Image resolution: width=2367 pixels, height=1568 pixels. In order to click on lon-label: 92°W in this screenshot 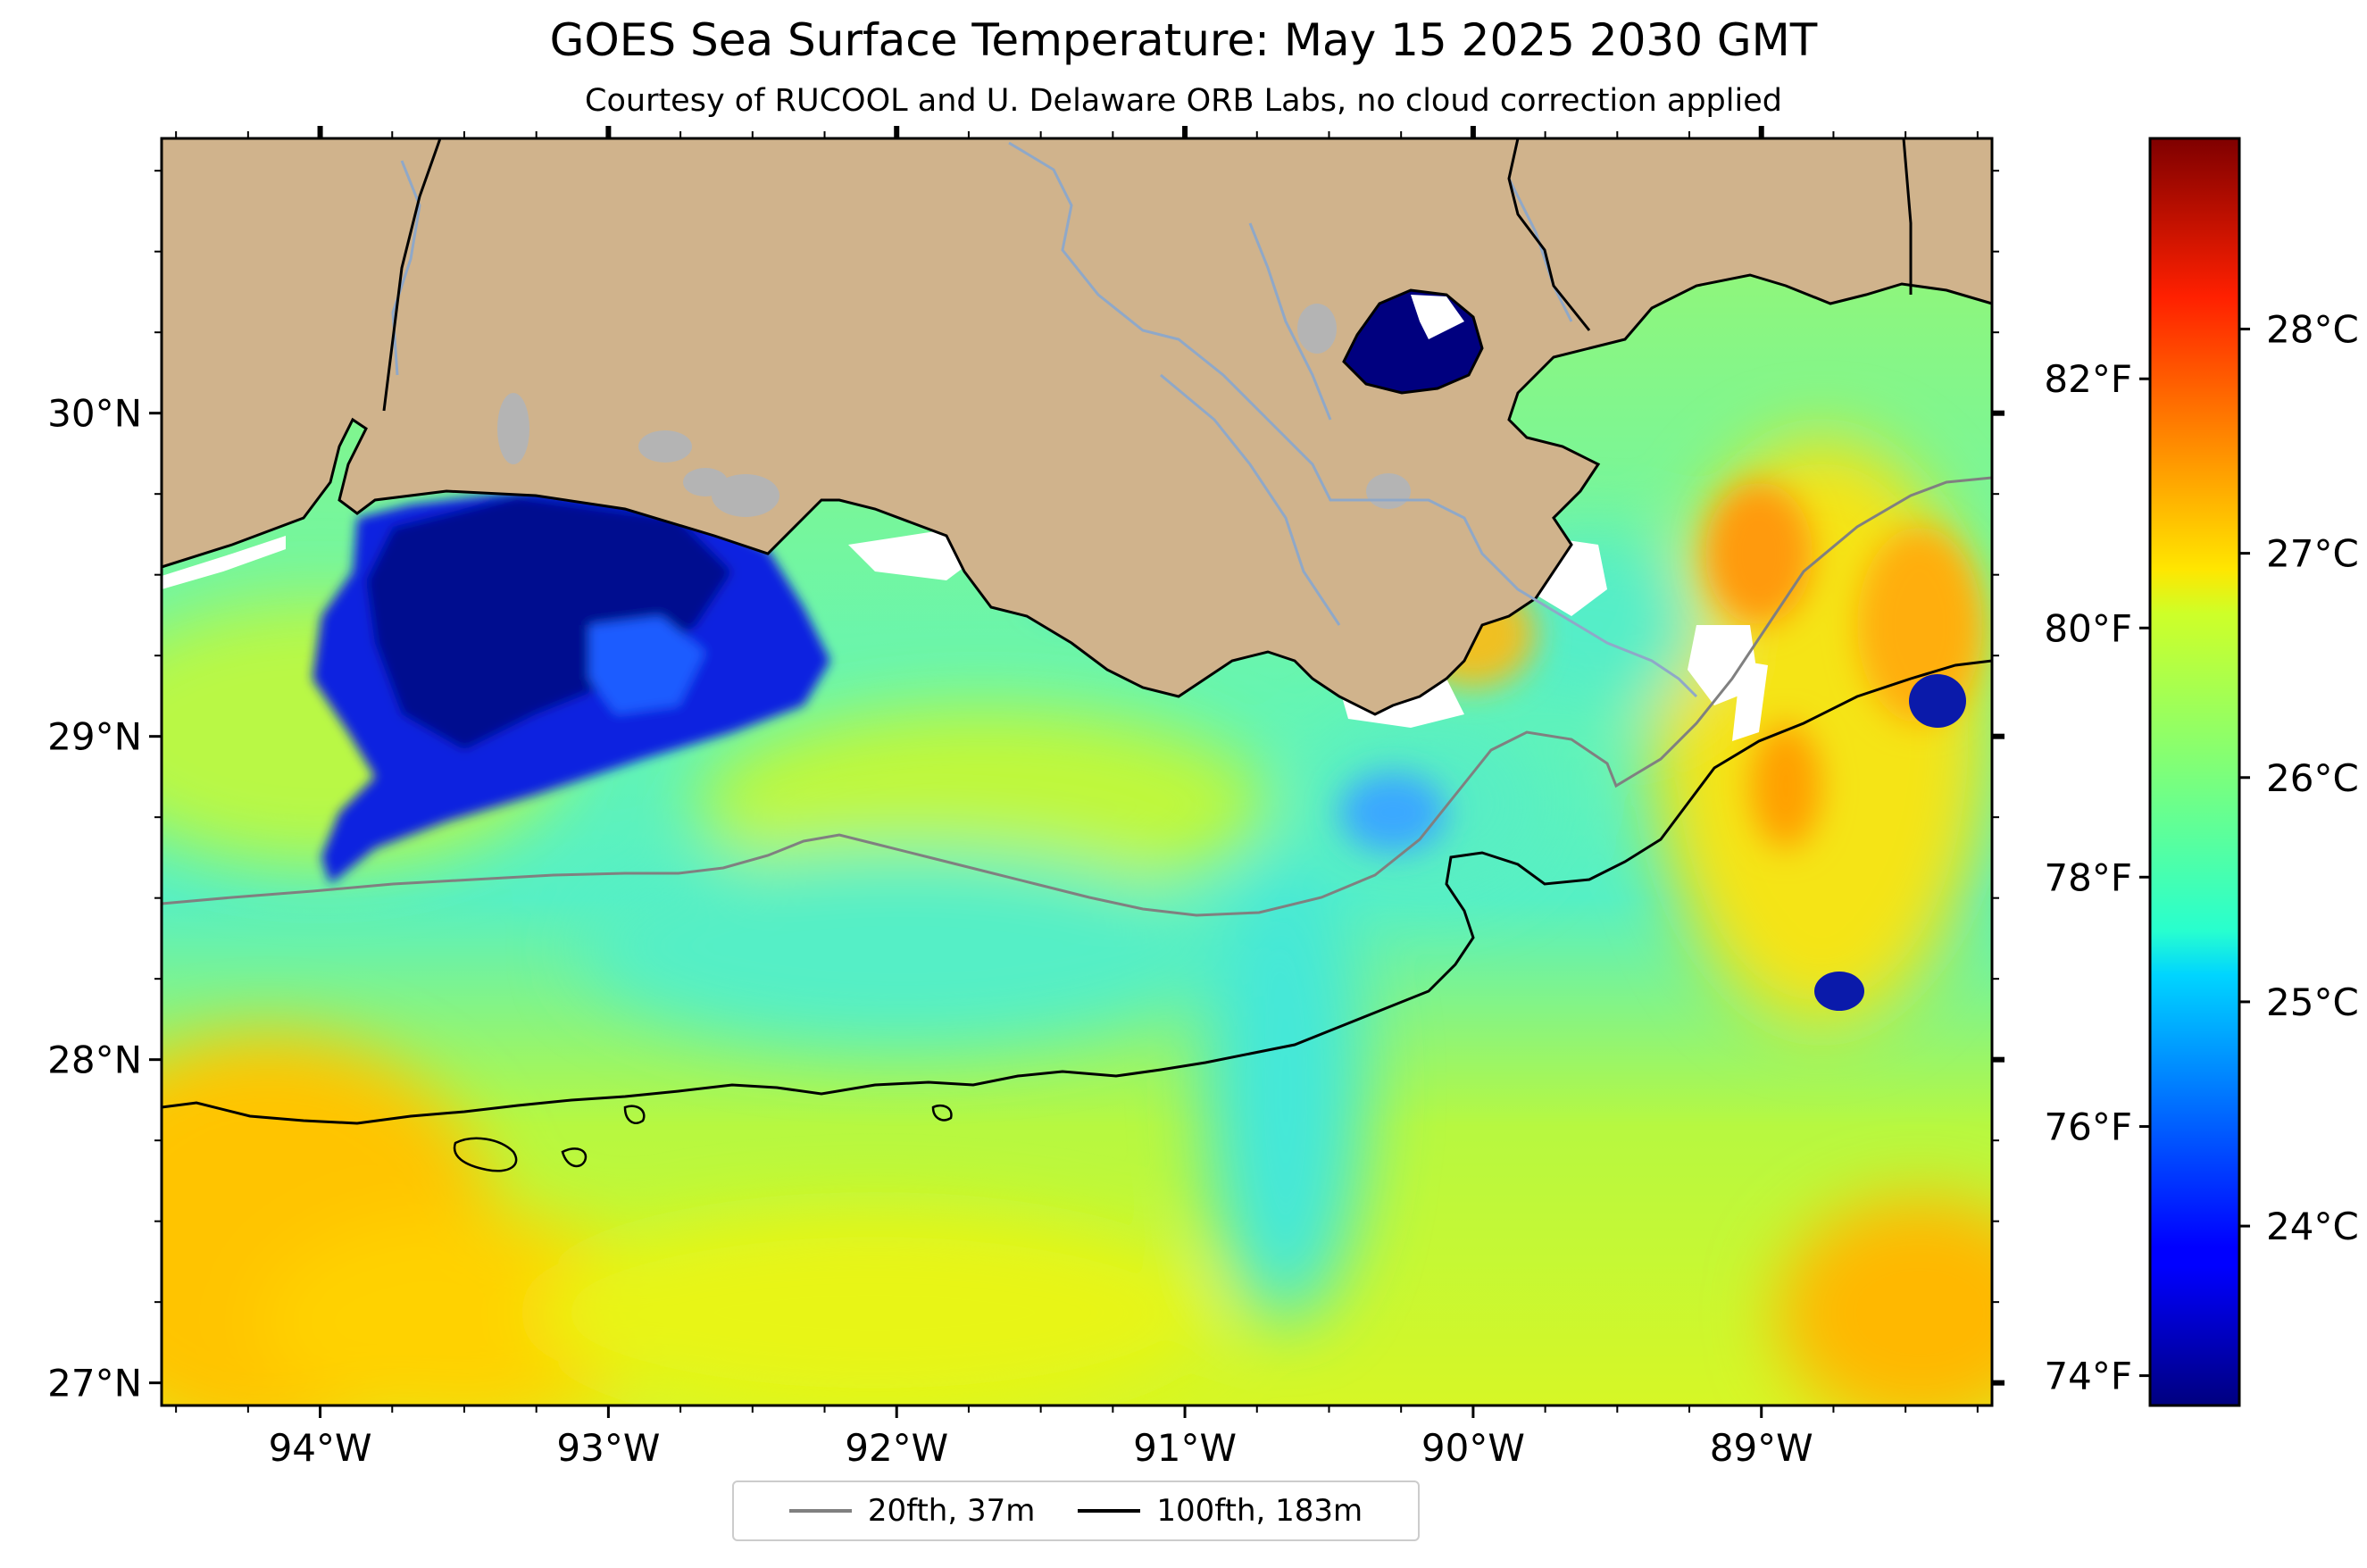, I will do `click(896, 1448)`.